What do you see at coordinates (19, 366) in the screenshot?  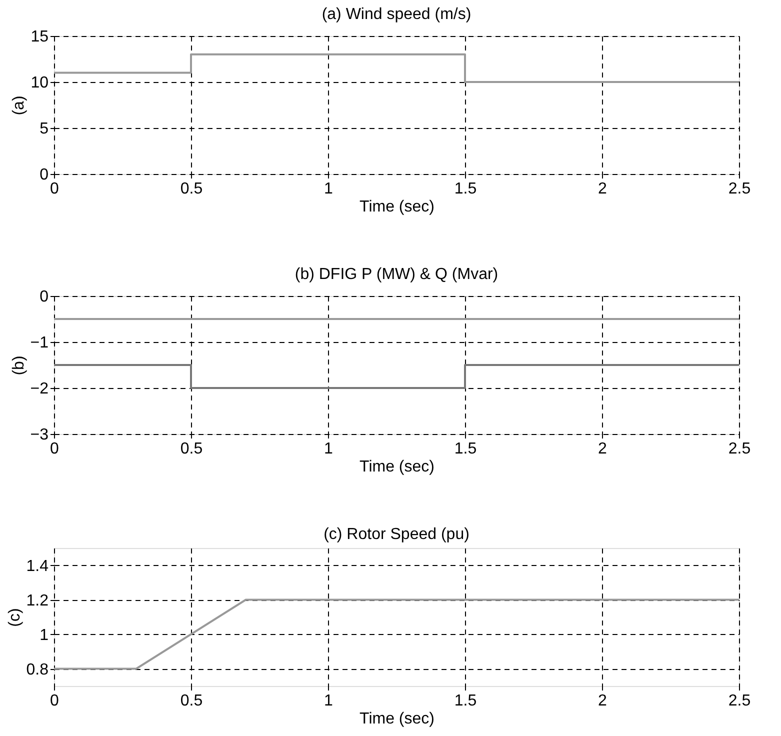 I see `y-axis-title: (b)` at bounding box center [19, 366].